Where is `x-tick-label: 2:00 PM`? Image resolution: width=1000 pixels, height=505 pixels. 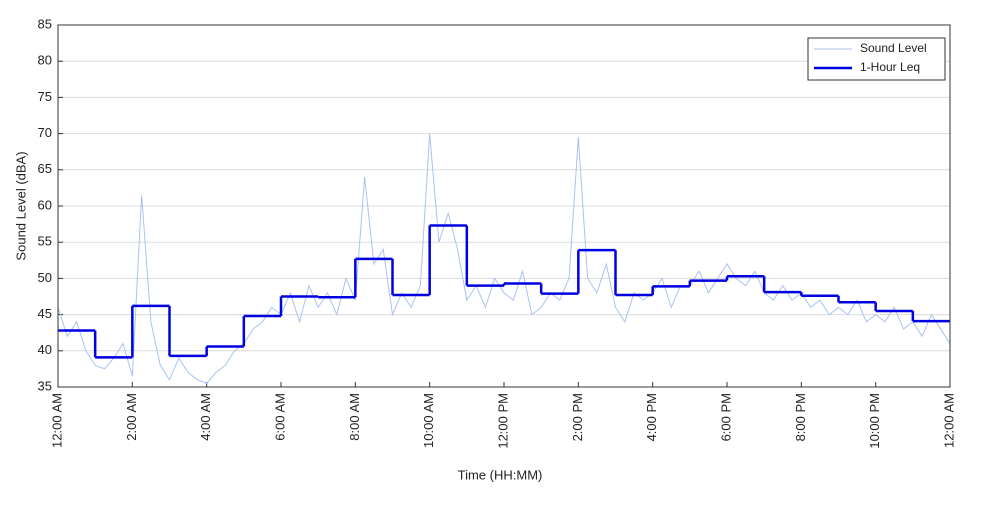
x-tick-label: 2:00 PM is located at coordinates (577, 417).